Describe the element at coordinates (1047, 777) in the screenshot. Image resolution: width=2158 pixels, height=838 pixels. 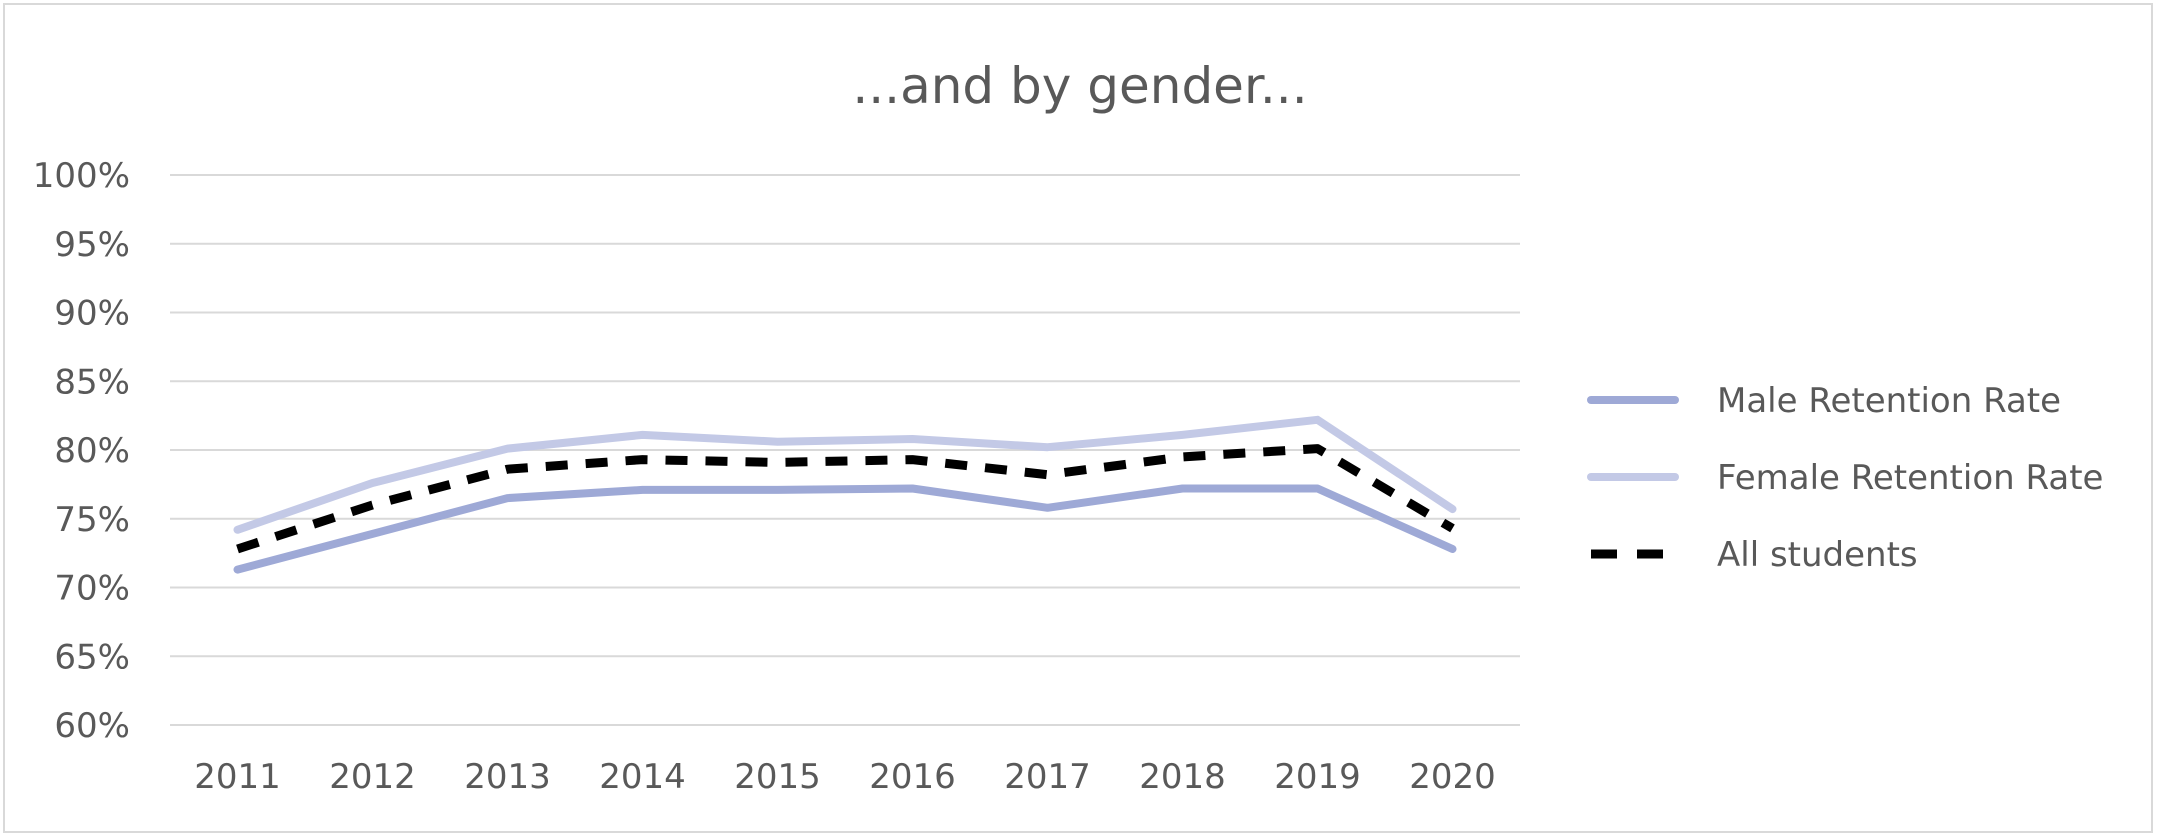
I see `x-tick-label: 2017` at that location.